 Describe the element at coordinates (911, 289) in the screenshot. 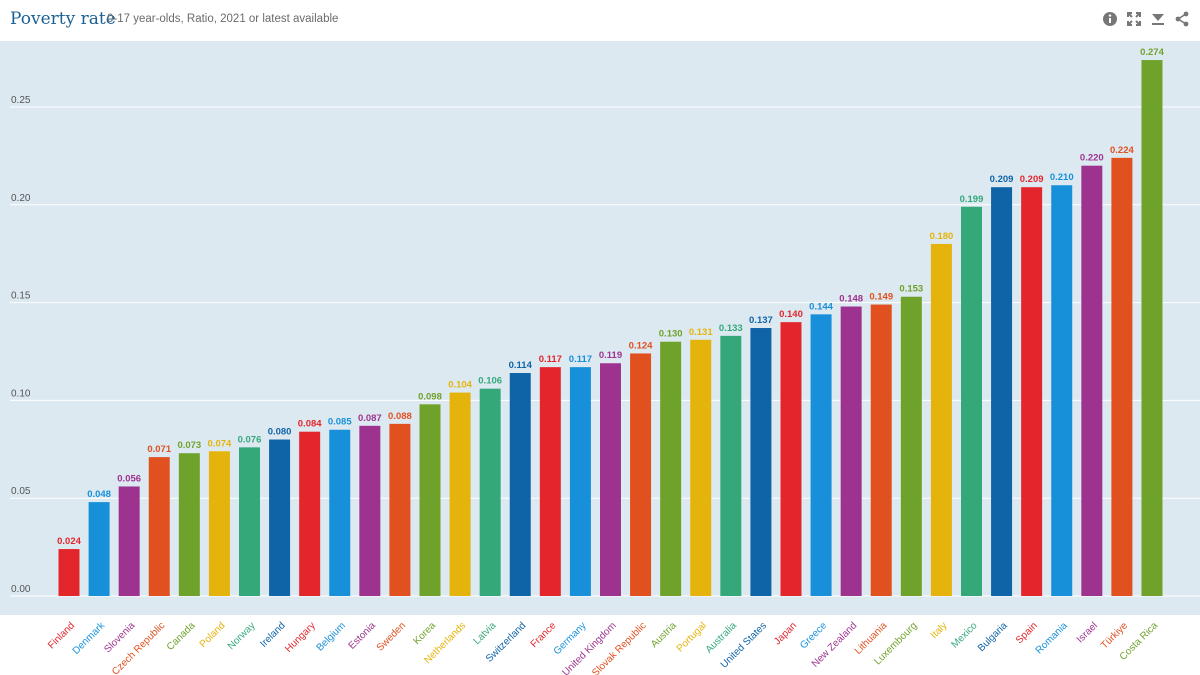

I see `data-label: 0.153` at that location.